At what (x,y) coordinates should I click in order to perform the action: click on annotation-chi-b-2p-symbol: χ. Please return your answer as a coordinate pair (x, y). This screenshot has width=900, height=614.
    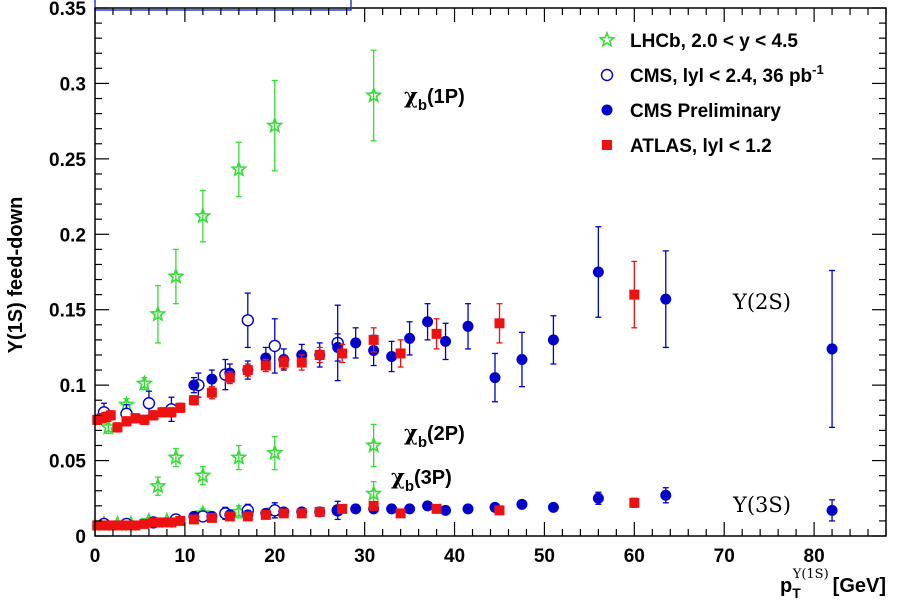
    Looking at the image, I should click on (411, 432).